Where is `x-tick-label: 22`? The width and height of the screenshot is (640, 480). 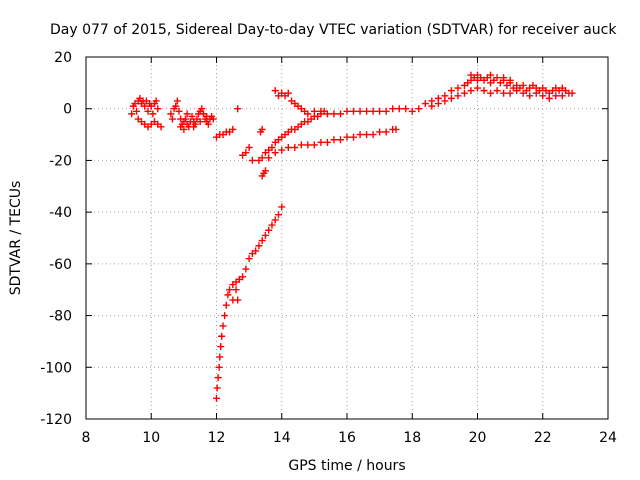 x-tick-label: 22 is located at coordinates (543, 438).